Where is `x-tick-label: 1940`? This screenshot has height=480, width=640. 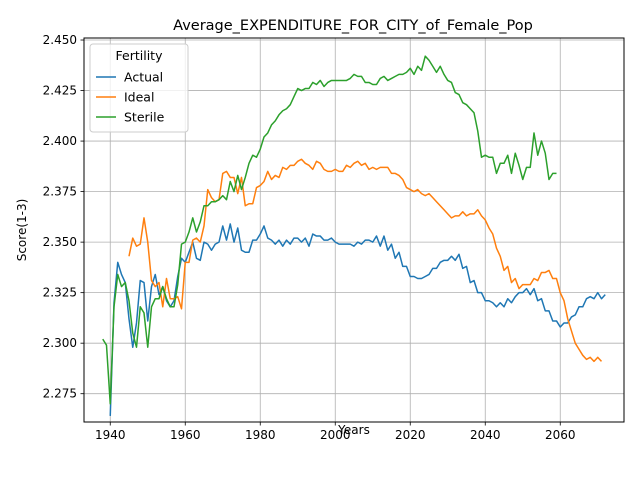
x-tick-label: 1940 is located at coordinates (110, 435).